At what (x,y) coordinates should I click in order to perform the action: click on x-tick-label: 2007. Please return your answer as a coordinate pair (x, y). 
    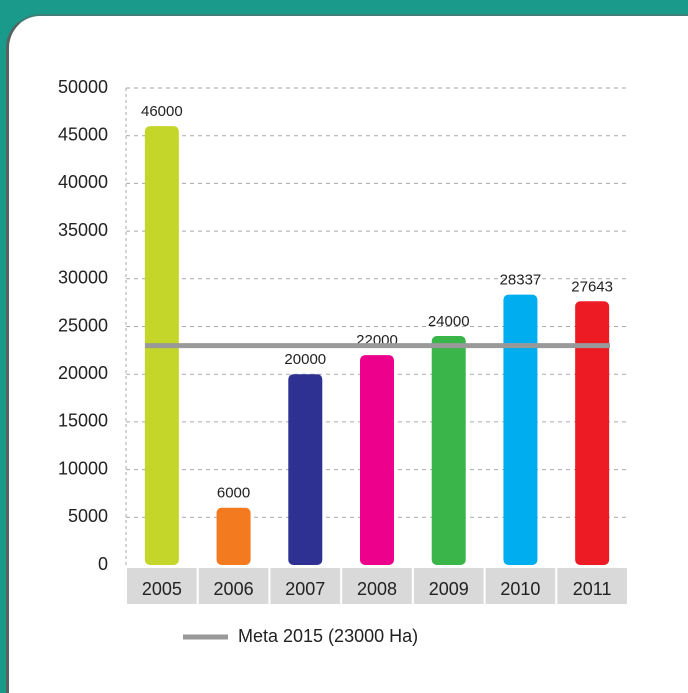
    Looking at the image, I should click on (305, 589).